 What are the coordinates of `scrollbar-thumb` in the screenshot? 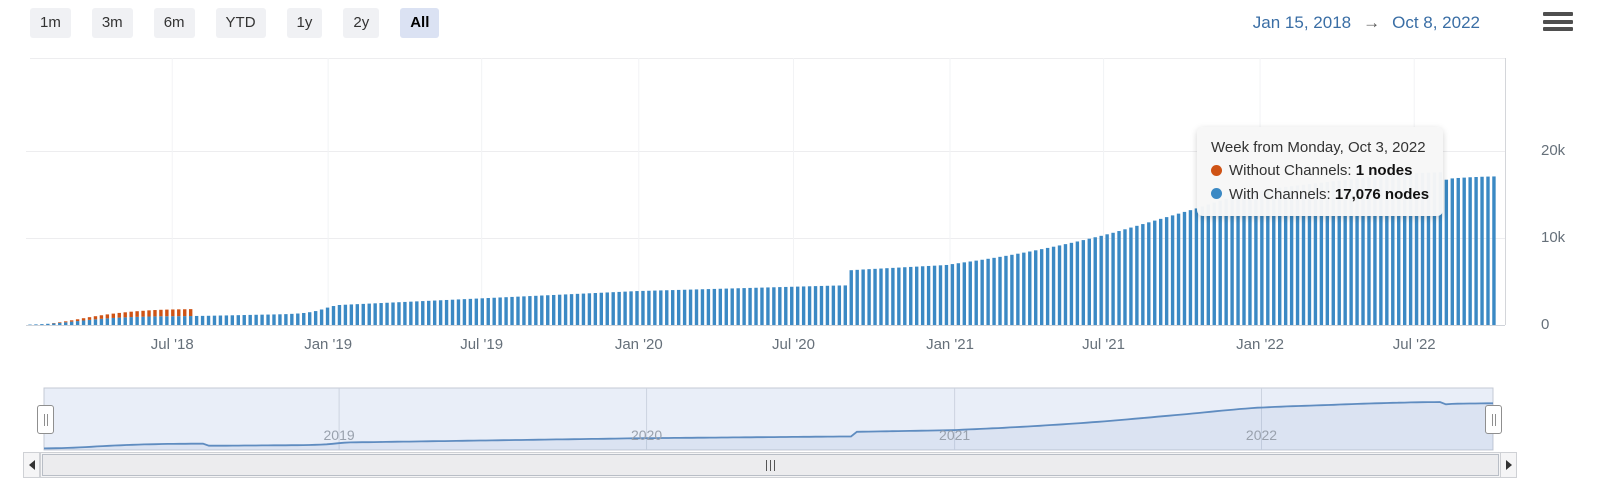 It's located at (770, 465).